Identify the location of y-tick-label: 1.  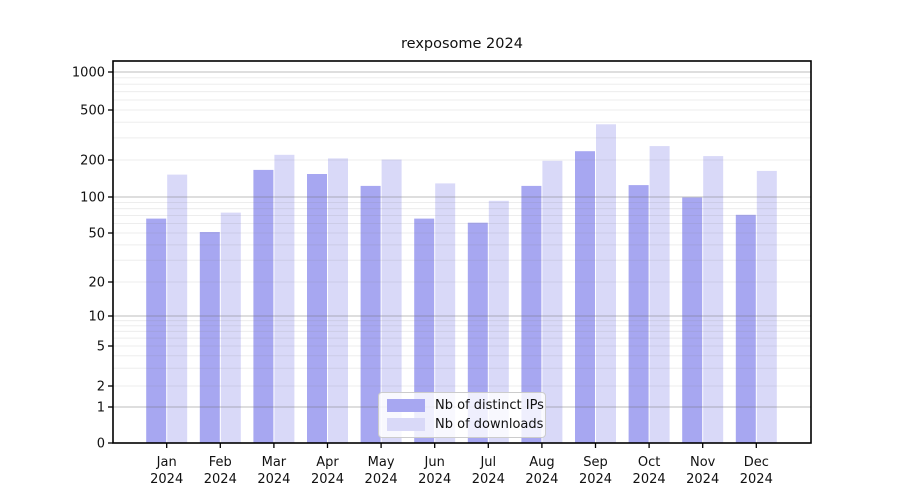
(101, 408).